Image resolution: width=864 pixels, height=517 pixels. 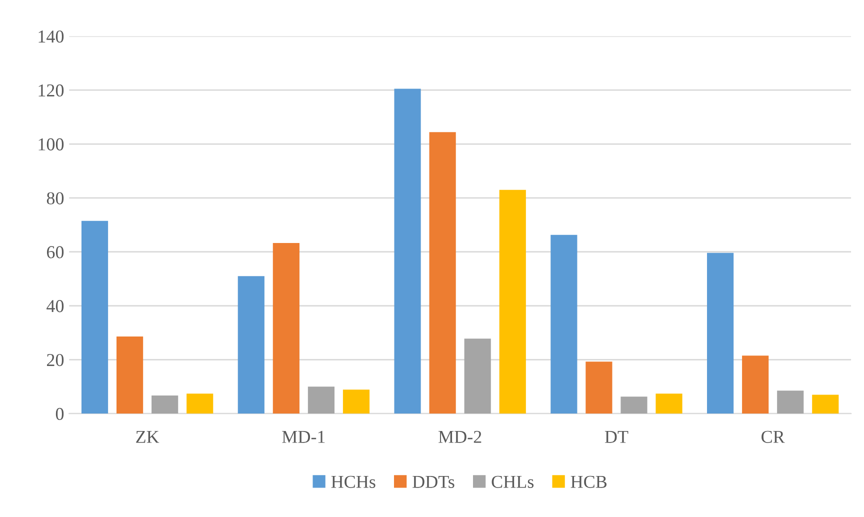 What do you see at coordinates (513, 482) in the screenshot?
I see `legend-label: CHLs` at bounding box center [513, 482].